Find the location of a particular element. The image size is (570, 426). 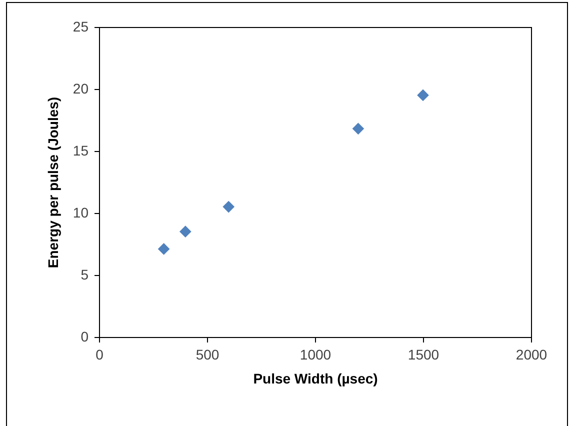

x-tick-label: 1000 is located at coordinates (316, 354).